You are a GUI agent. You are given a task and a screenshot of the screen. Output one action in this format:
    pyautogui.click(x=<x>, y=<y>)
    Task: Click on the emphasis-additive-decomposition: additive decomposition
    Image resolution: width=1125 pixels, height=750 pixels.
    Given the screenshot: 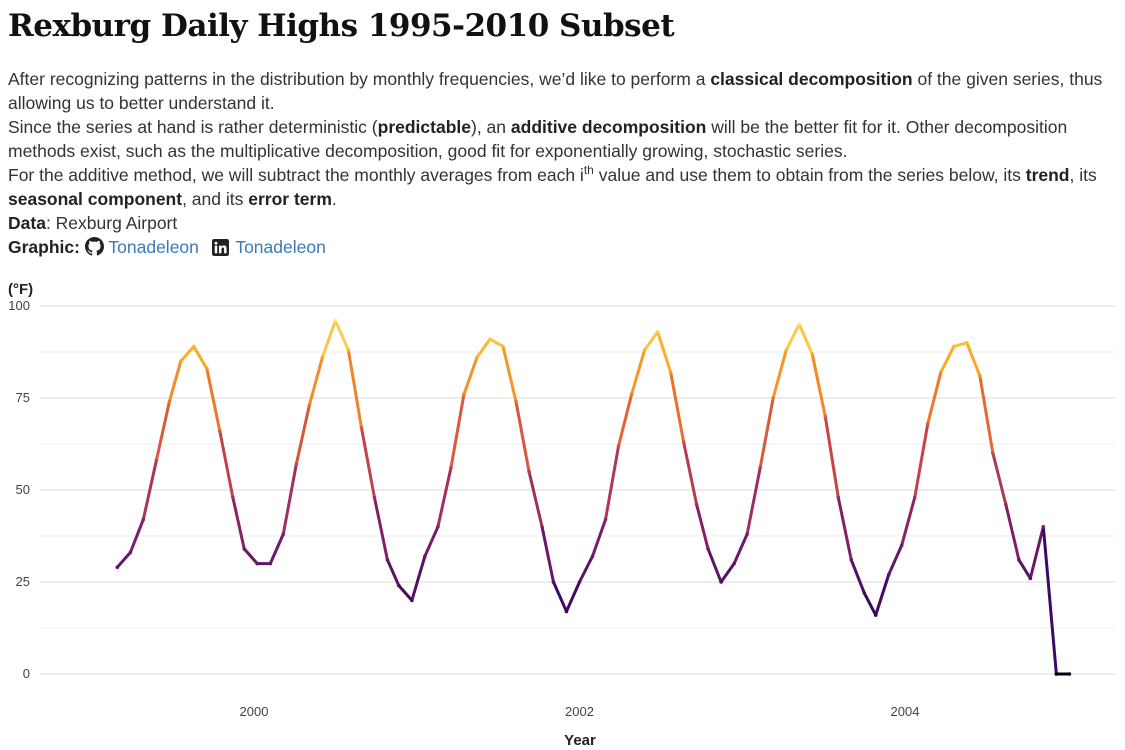 What is the action you would take?
    pyautogui.click(x=608, y=127)
    